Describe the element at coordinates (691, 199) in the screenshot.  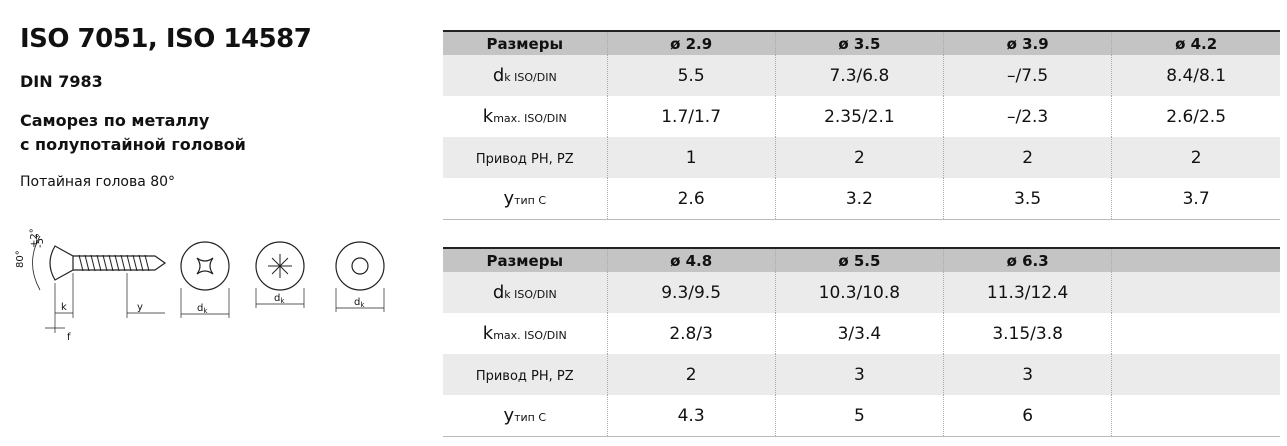
I see `value-cell: 2.6` at that location.